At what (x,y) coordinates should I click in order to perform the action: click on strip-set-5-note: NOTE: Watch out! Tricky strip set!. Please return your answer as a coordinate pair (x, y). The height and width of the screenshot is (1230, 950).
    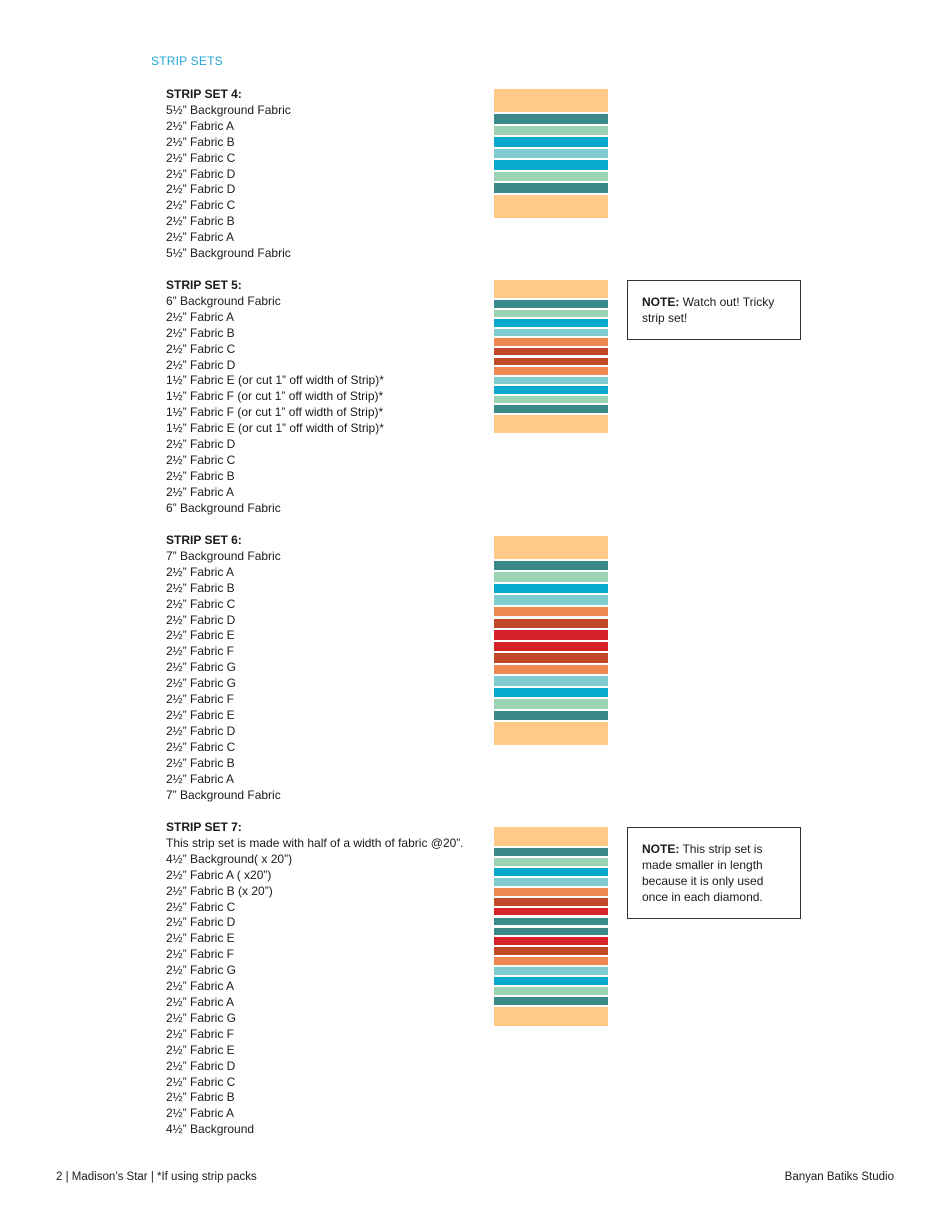
    Looking at the image, I should click on (714, 310).